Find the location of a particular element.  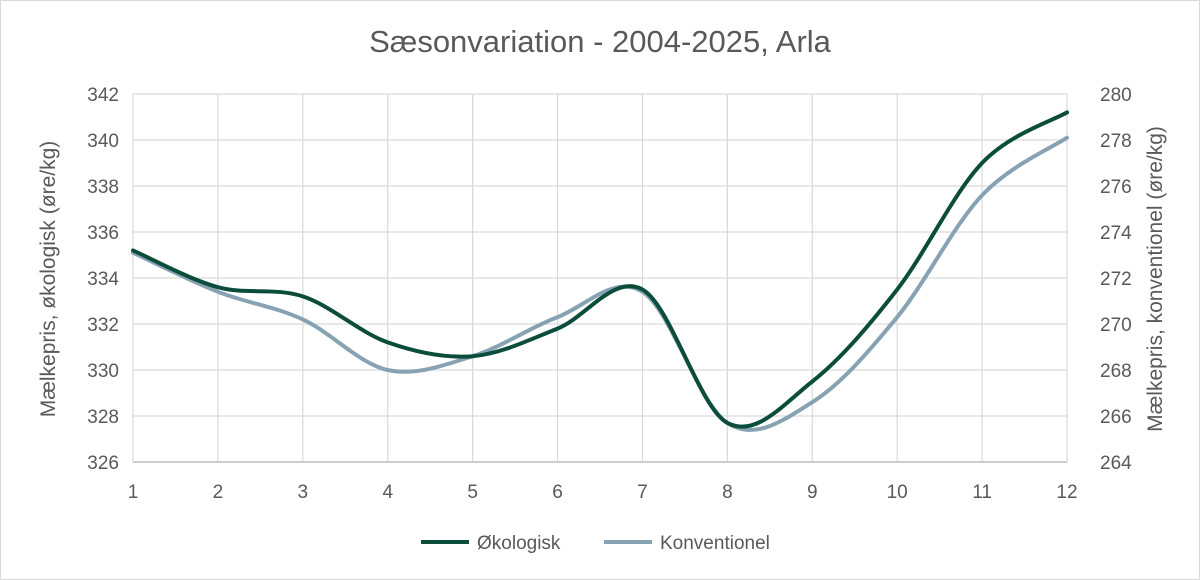

left-y-tick-label: 328 is located at coordinates (103, 417).